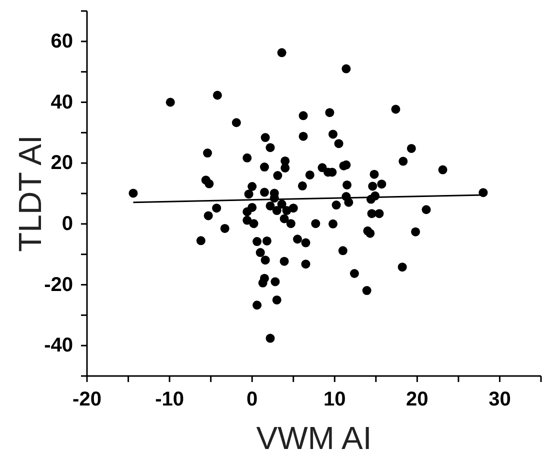 The image size is (550, 457). I want to click on x-tick-label: 0, so click(252, 399).